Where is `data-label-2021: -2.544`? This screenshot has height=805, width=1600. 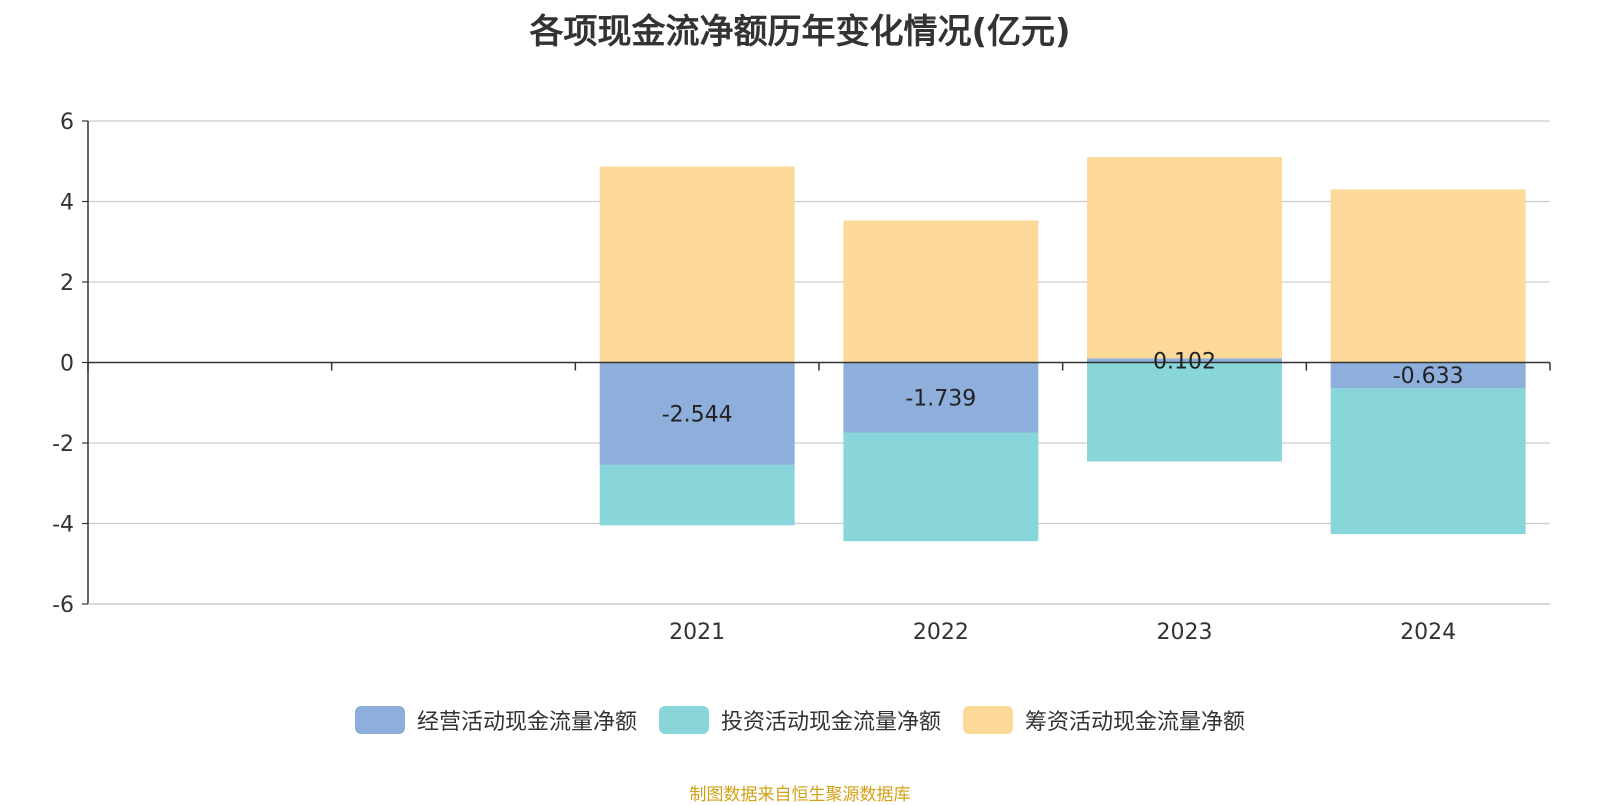
data-label-2021: -2.544 is located at coordinates (697, 415).